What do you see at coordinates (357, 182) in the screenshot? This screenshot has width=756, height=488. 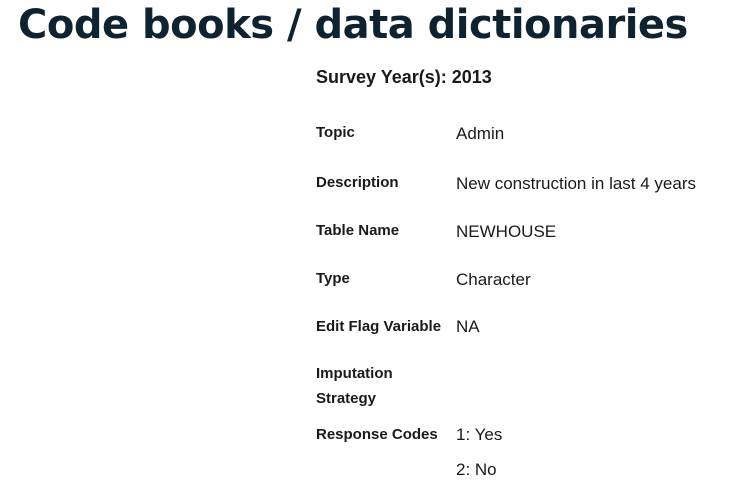 I see `description-label: Description` at bounding box center [357, 182].